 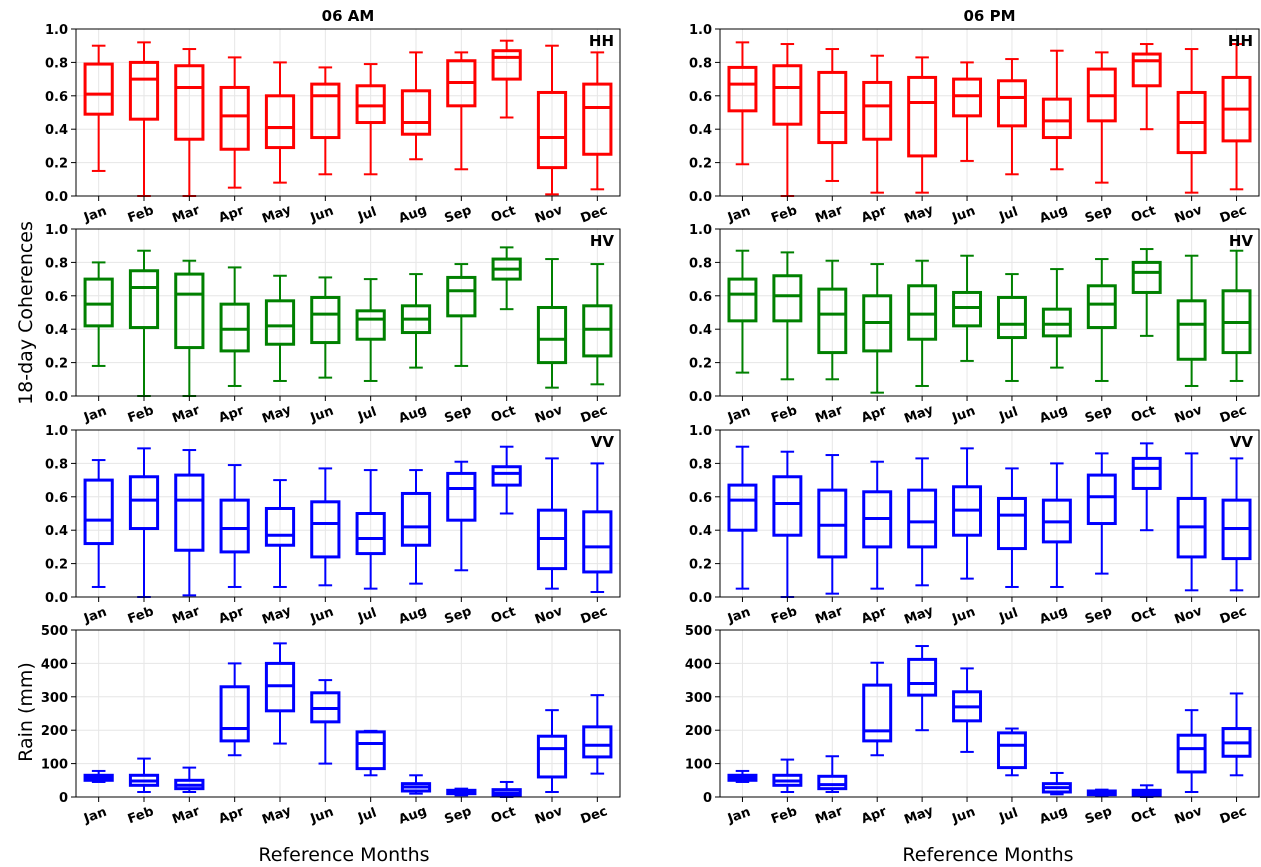 What do you see at coordinates (54, 765) in the screenshot?
I see `y-tick-label: 100` at bounding box center [54, 765].